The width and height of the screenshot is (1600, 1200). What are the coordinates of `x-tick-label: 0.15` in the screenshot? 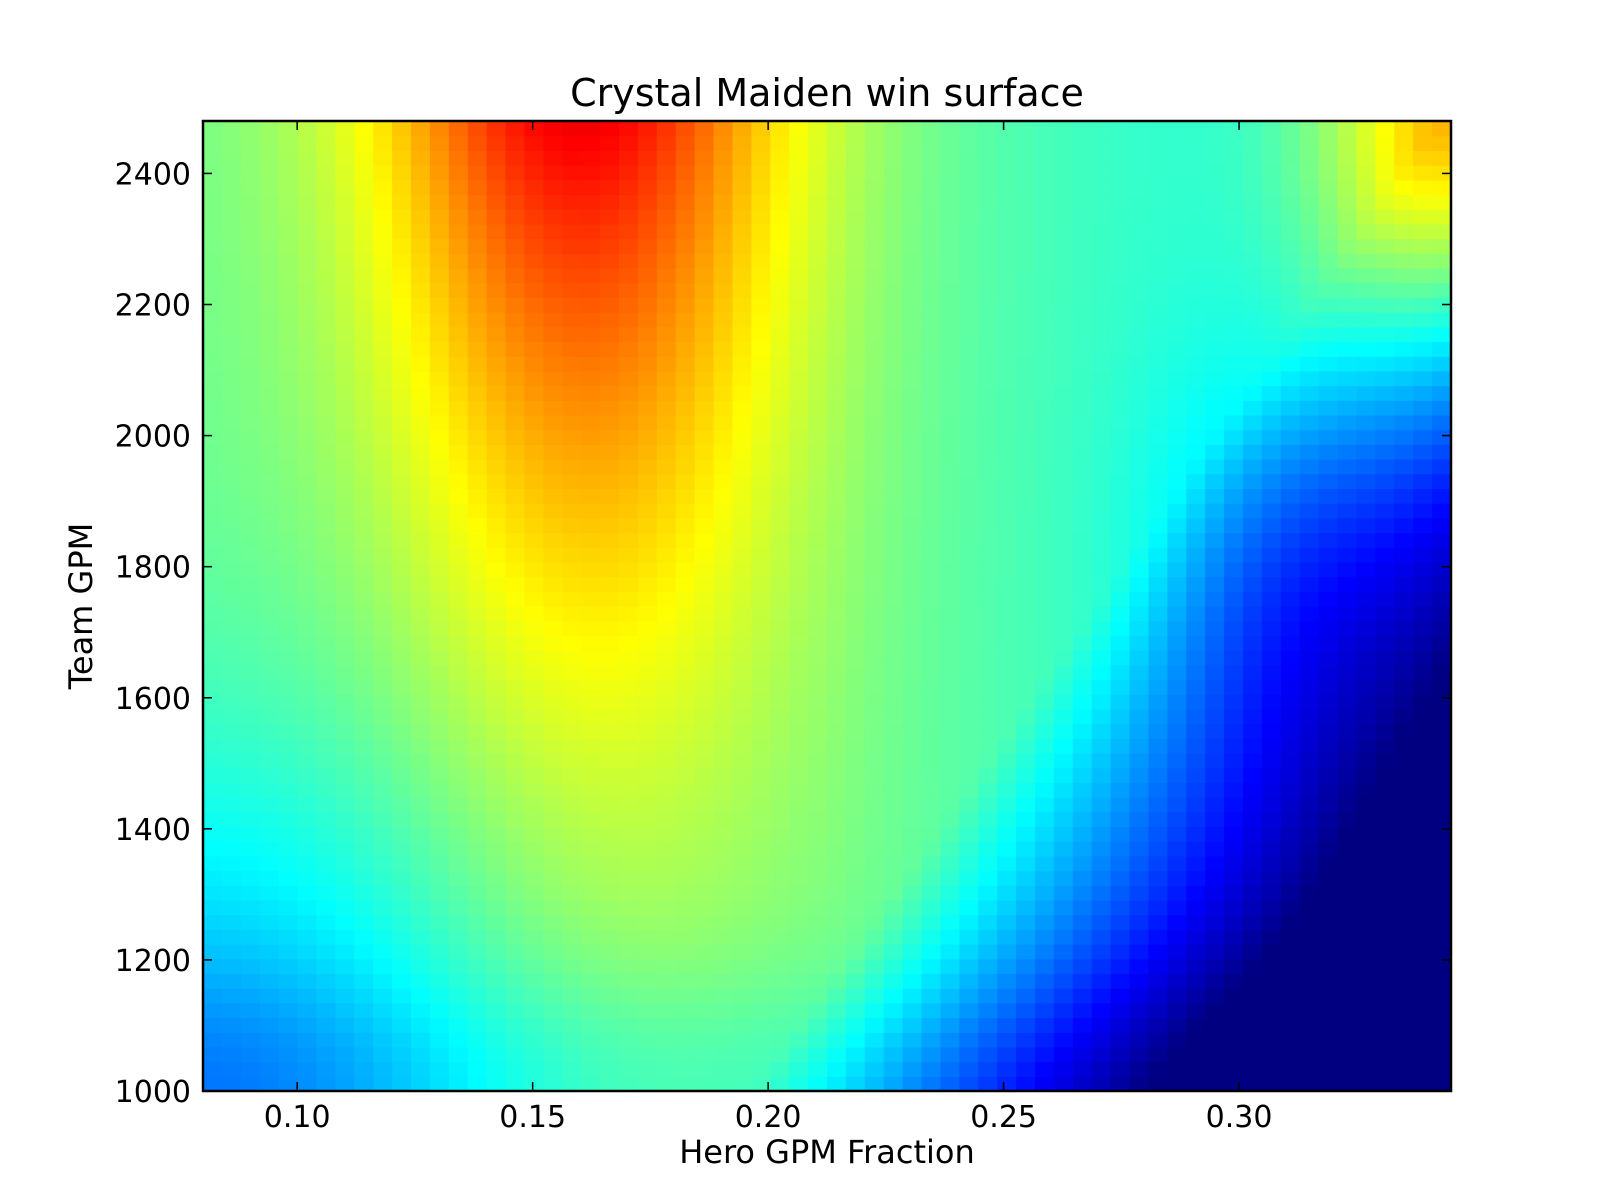 It's located at (532, 1117).